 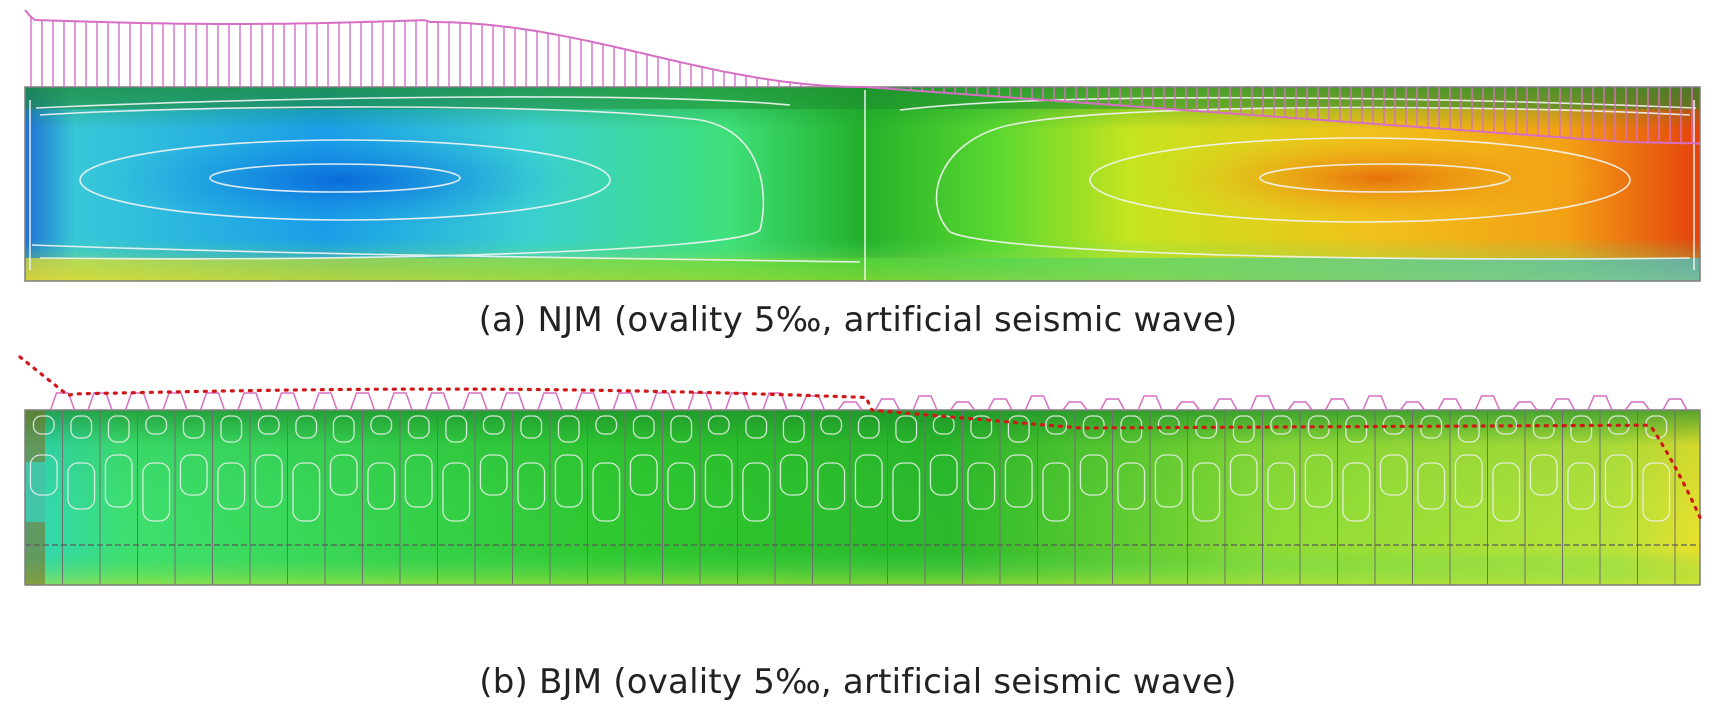 What do you see at coordinates (862, 98) in the screenshot?
I see `top-band` at bounding box center [862, 98].